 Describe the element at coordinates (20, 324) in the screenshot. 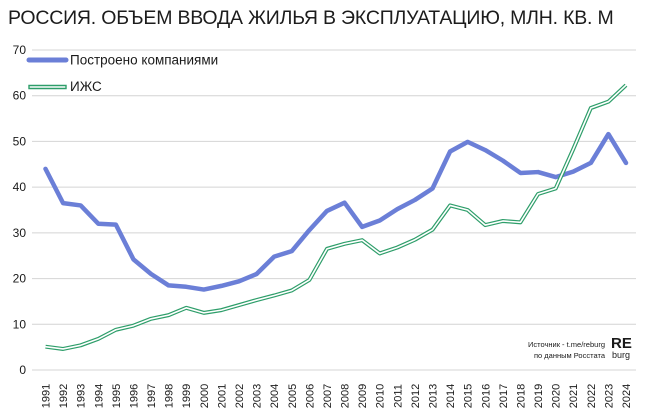

I see `y-tick-label: 10` at that location.